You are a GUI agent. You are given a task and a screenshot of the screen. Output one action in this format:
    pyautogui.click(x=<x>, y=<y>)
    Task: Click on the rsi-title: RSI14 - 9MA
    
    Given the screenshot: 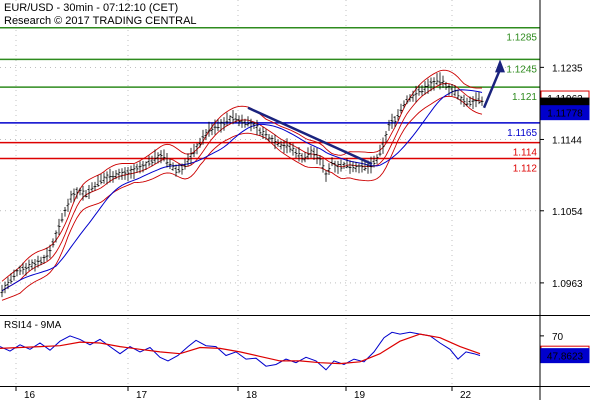 What is the action you would take?
    pyautogui.click(x=33, y=325)
    